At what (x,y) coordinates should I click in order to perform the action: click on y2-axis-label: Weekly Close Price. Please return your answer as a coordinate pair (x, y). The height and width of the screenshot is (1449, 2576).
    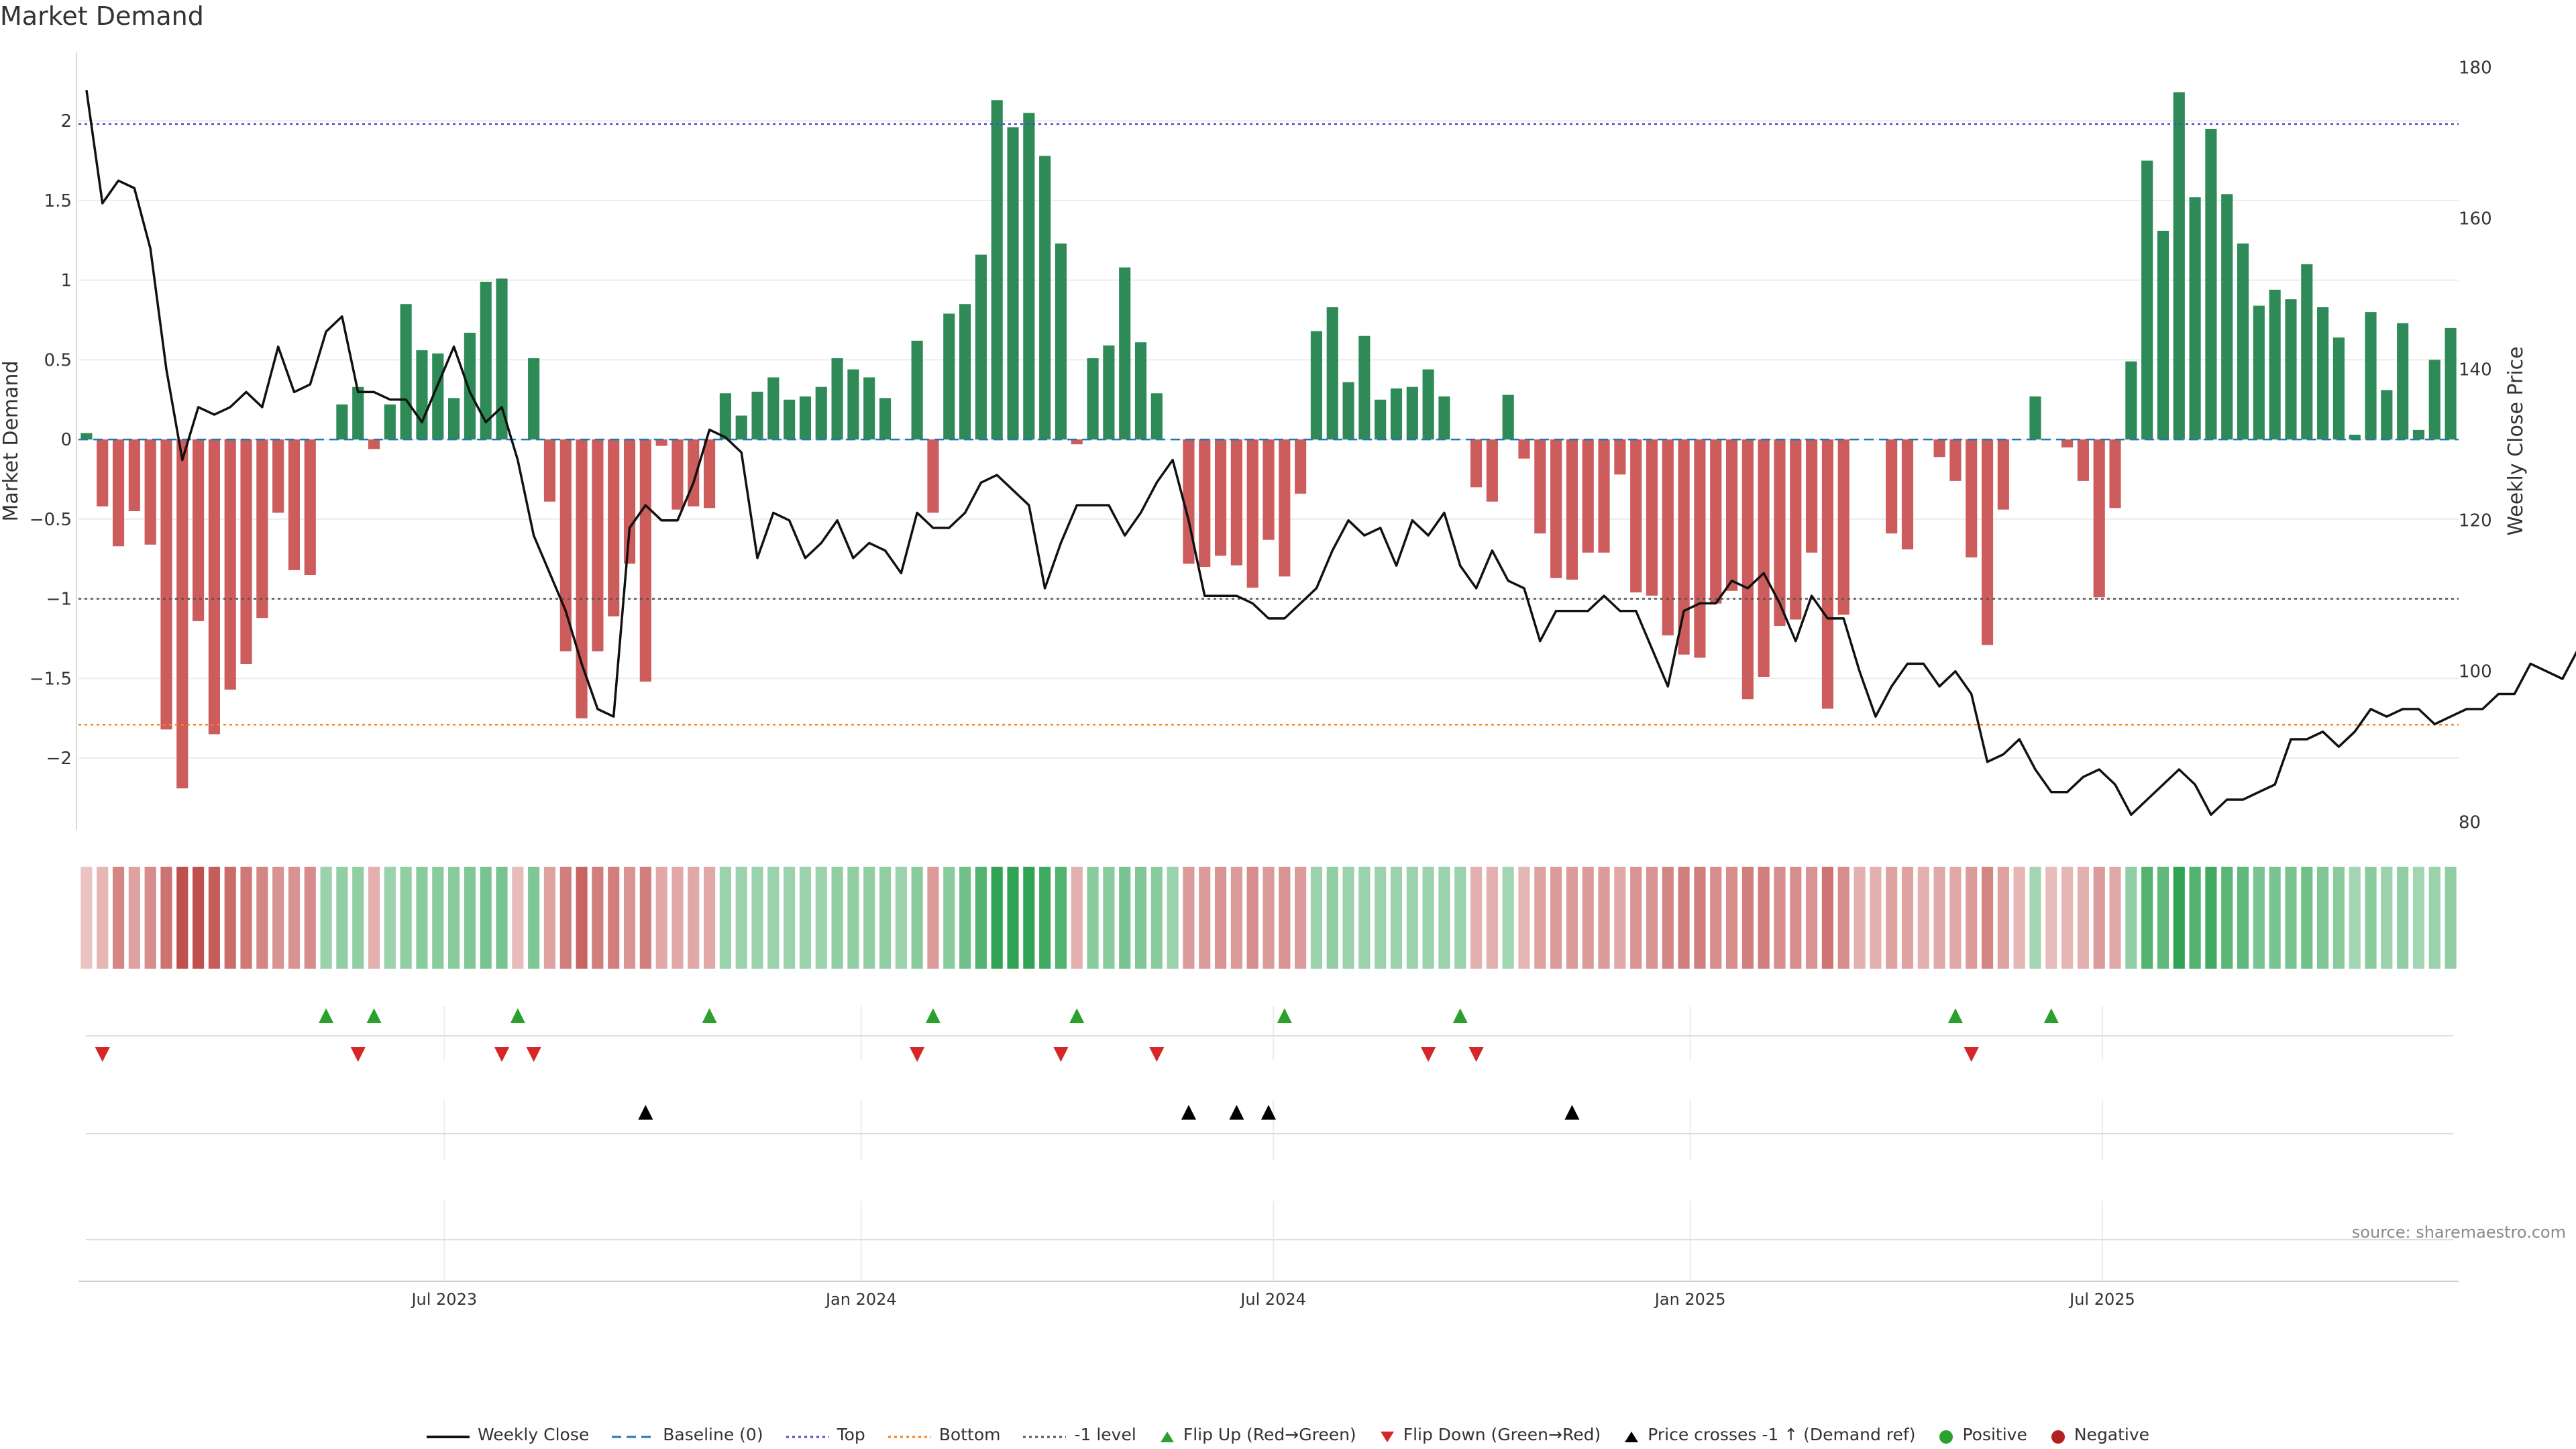
    Looking at the image, I should click on (2516, 440).